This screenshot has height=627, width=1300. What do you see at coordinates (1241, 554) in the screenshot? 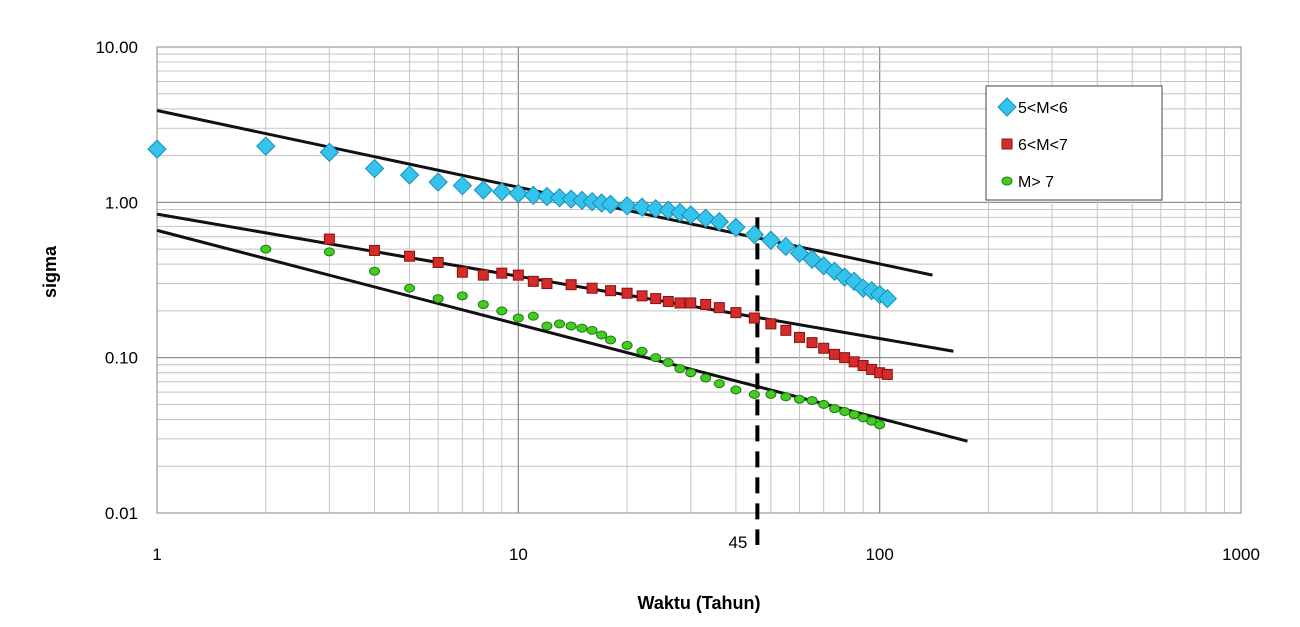
I see `x-tick-label: 1000` at bounding box center [1241, 554].